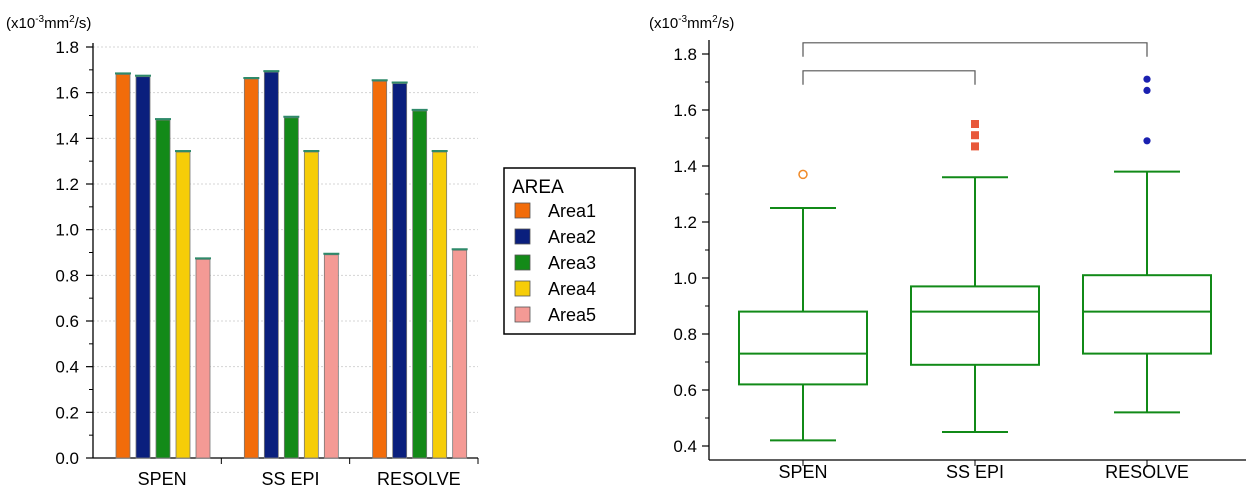 The width and height of the screenshot is (1254, 497). I want to click on legend-title: AREA, so click(538, 187).